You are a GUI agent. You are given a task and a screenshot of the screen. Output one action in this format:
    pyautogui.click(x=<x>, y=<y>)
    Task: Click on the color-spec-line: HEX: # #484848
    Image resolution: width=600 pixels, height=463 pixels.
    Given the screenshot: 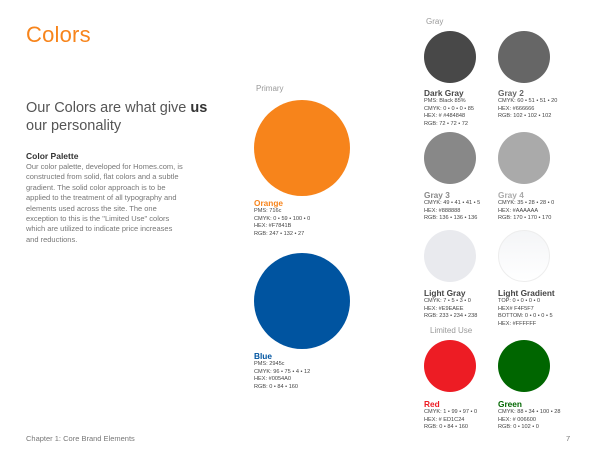 What is the action you would take?
    pyautogui.click(x=445, y=116)
    